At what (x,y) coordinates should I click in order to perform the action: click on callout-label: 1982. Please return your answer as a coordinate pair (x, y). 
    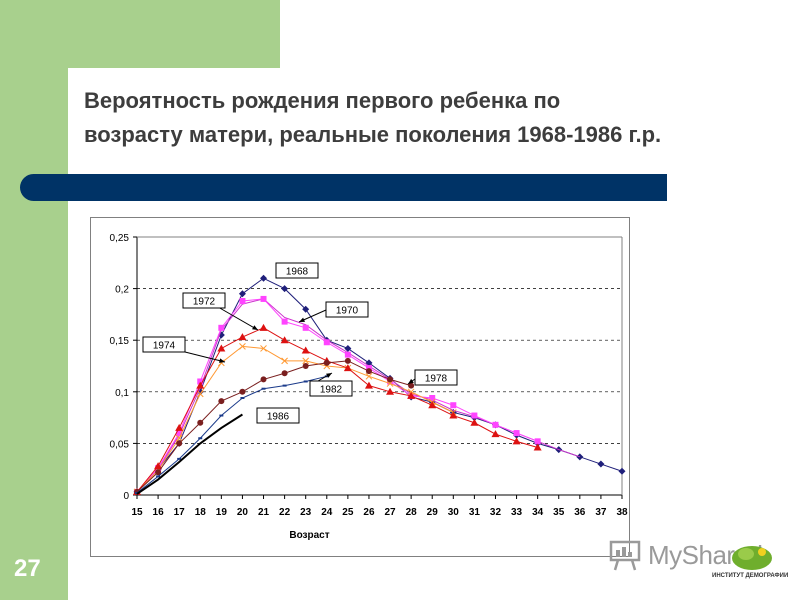
    Looking at the image, I should click on (331, 390).